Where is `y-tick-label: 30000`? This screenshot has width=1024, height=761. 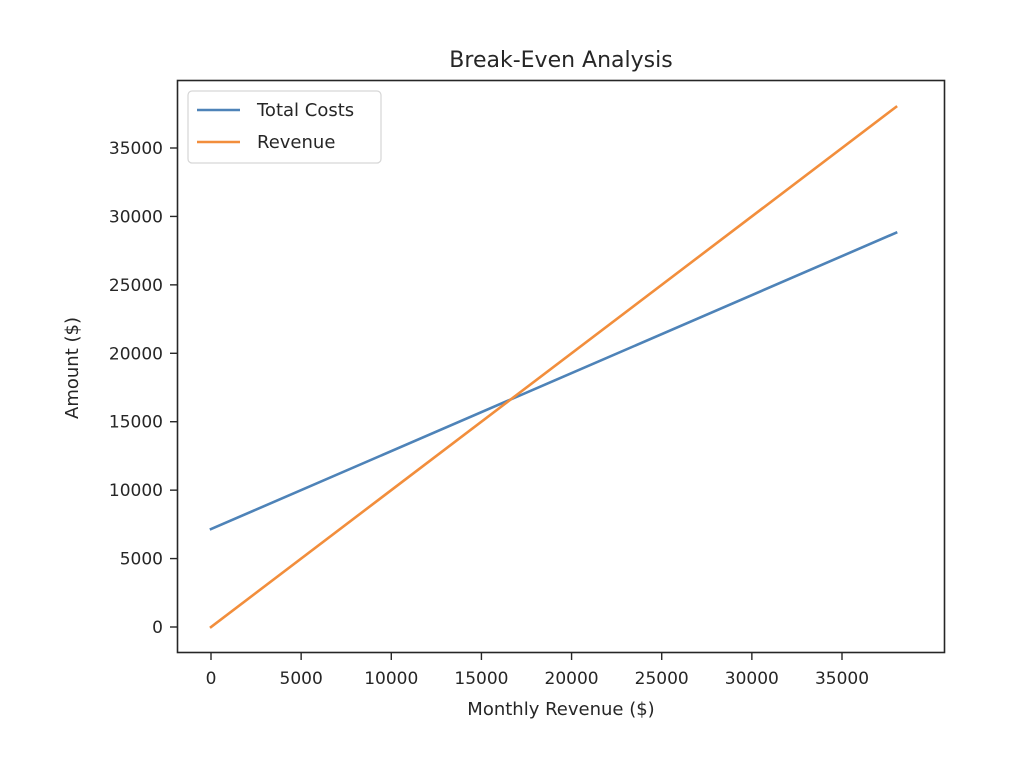
y-tick-label: 30000 is located at coordinates (136, 217).